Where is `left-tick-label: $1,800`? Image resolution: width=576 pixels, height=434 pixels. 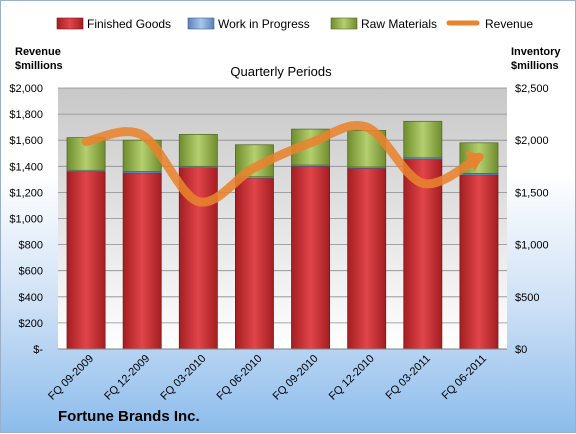 left-tick-label: $1,800 is located at coordinates (26, 115).